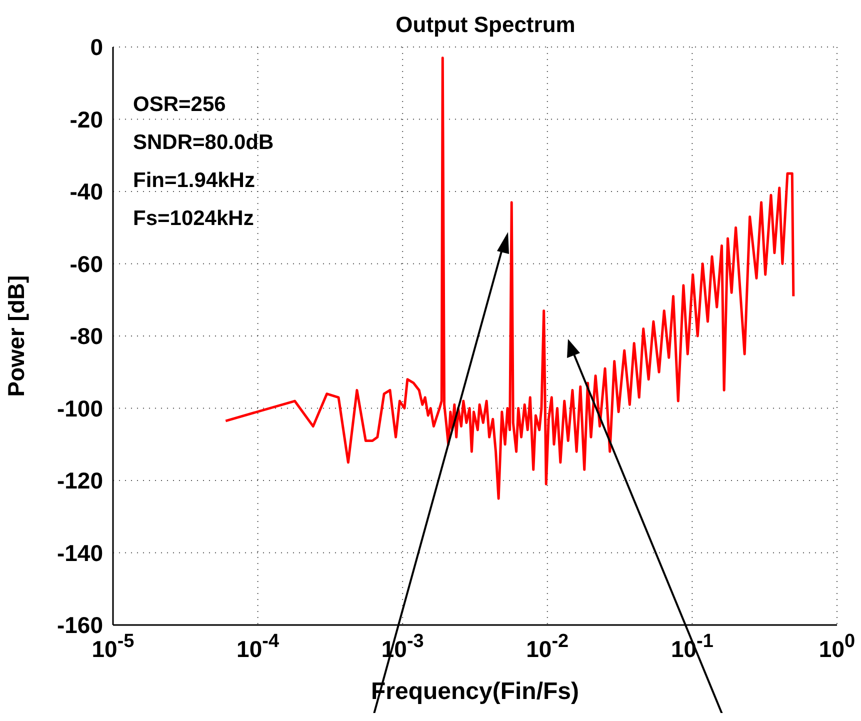  Describe the element at coordinates (180, 105) in the screenshot. I see `annotation: OSR=256` at that location.